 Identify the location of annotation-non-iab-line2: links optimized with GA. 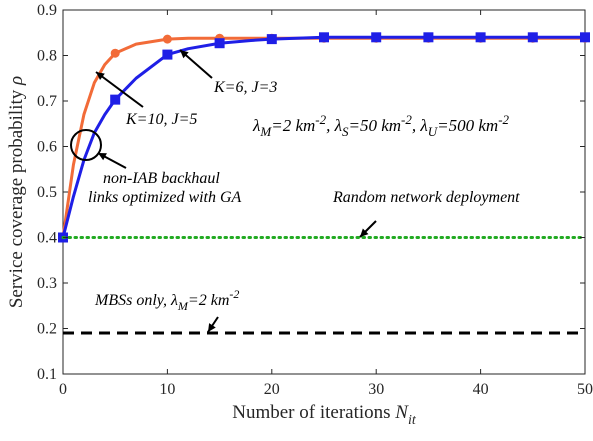
(165, 197).